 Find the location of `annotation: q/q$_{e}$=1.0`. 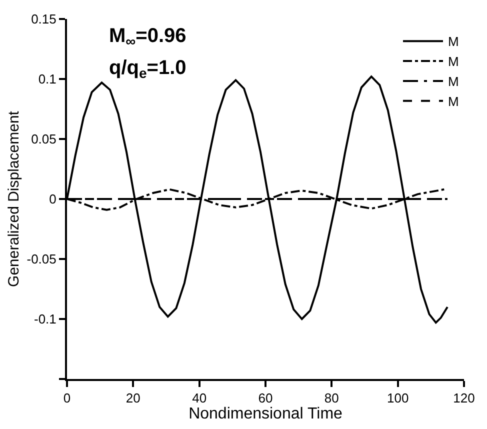

annotation: q/q$_{e}$=1.0 is located at coordinates (147, 69).